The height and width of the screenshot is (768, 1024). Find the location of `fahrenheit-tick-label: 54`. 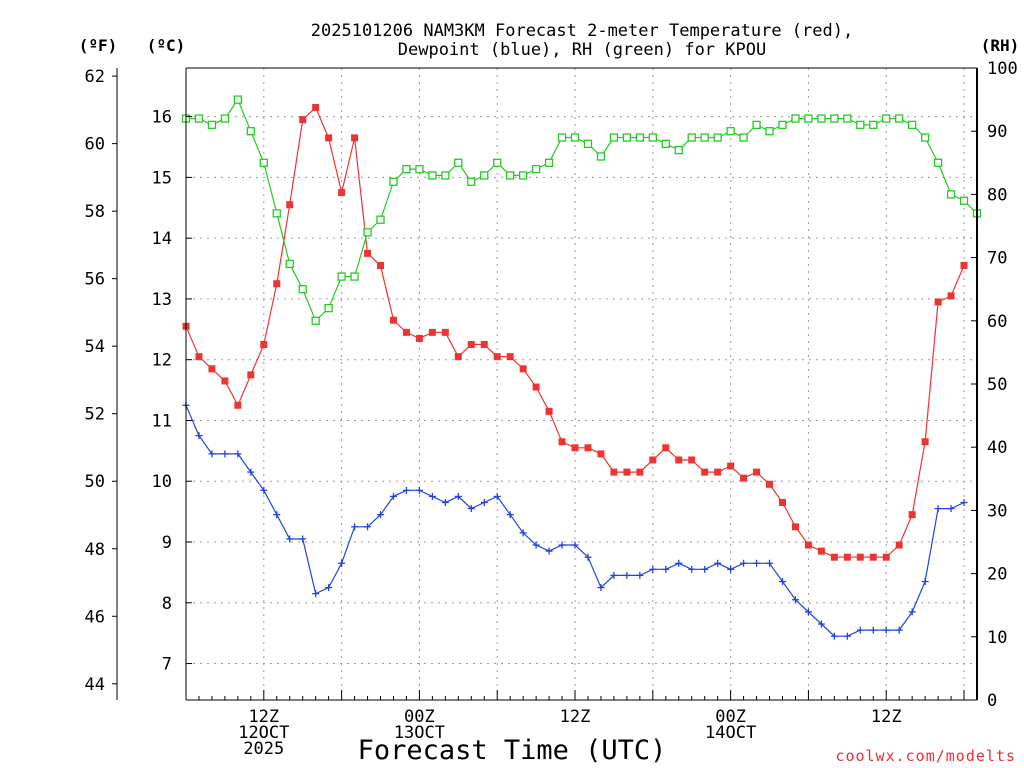

fahrenheit-tick-label: 54 is located at coordinates (95, 347).